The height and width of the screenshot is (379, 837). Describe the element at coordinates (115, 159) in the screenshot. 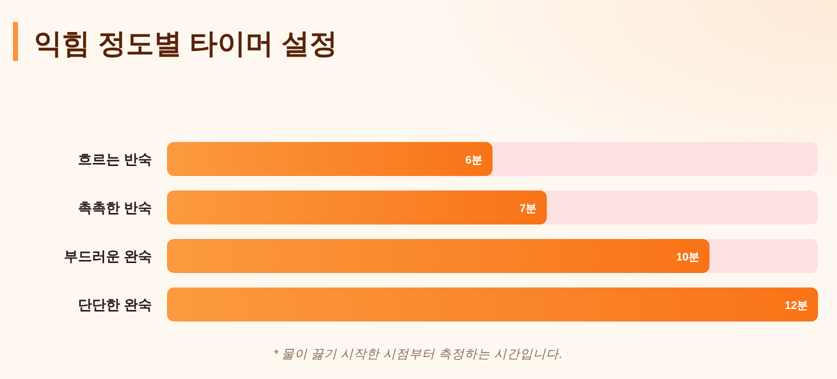

I see `y-tick-label: 흐르는 반숙` at that location.